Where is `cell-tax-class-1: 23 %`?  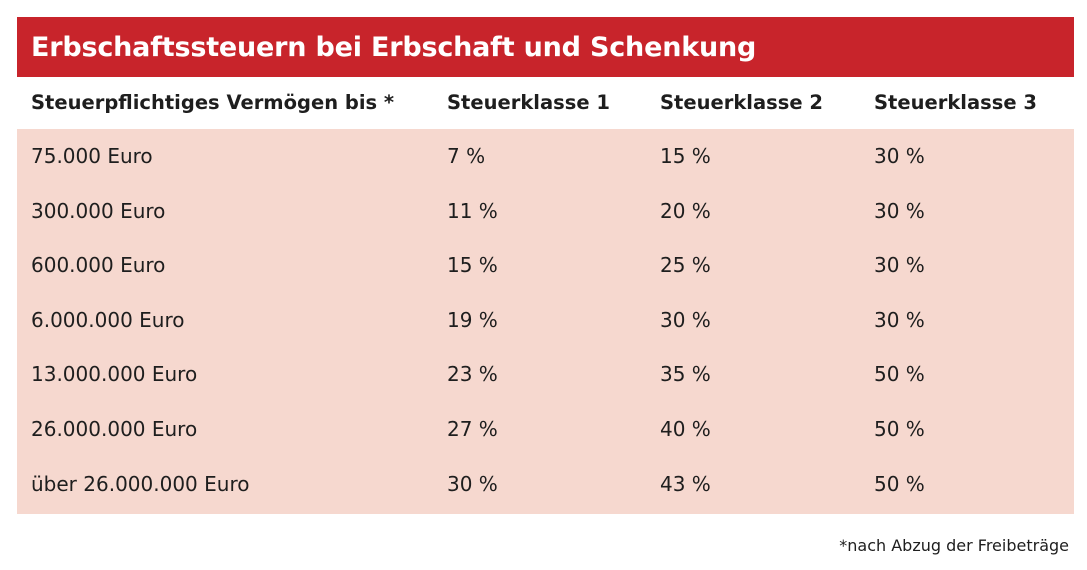 cell-tax-class-1: 23 % is located at coordinates (472, 374).